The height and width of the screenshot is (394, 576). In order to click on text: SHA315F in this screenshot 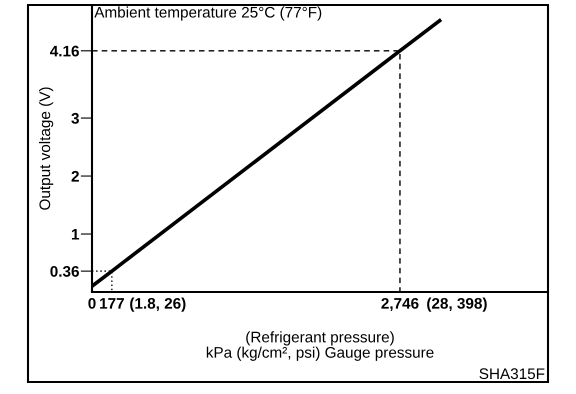, I will do `click(511, 374)`.